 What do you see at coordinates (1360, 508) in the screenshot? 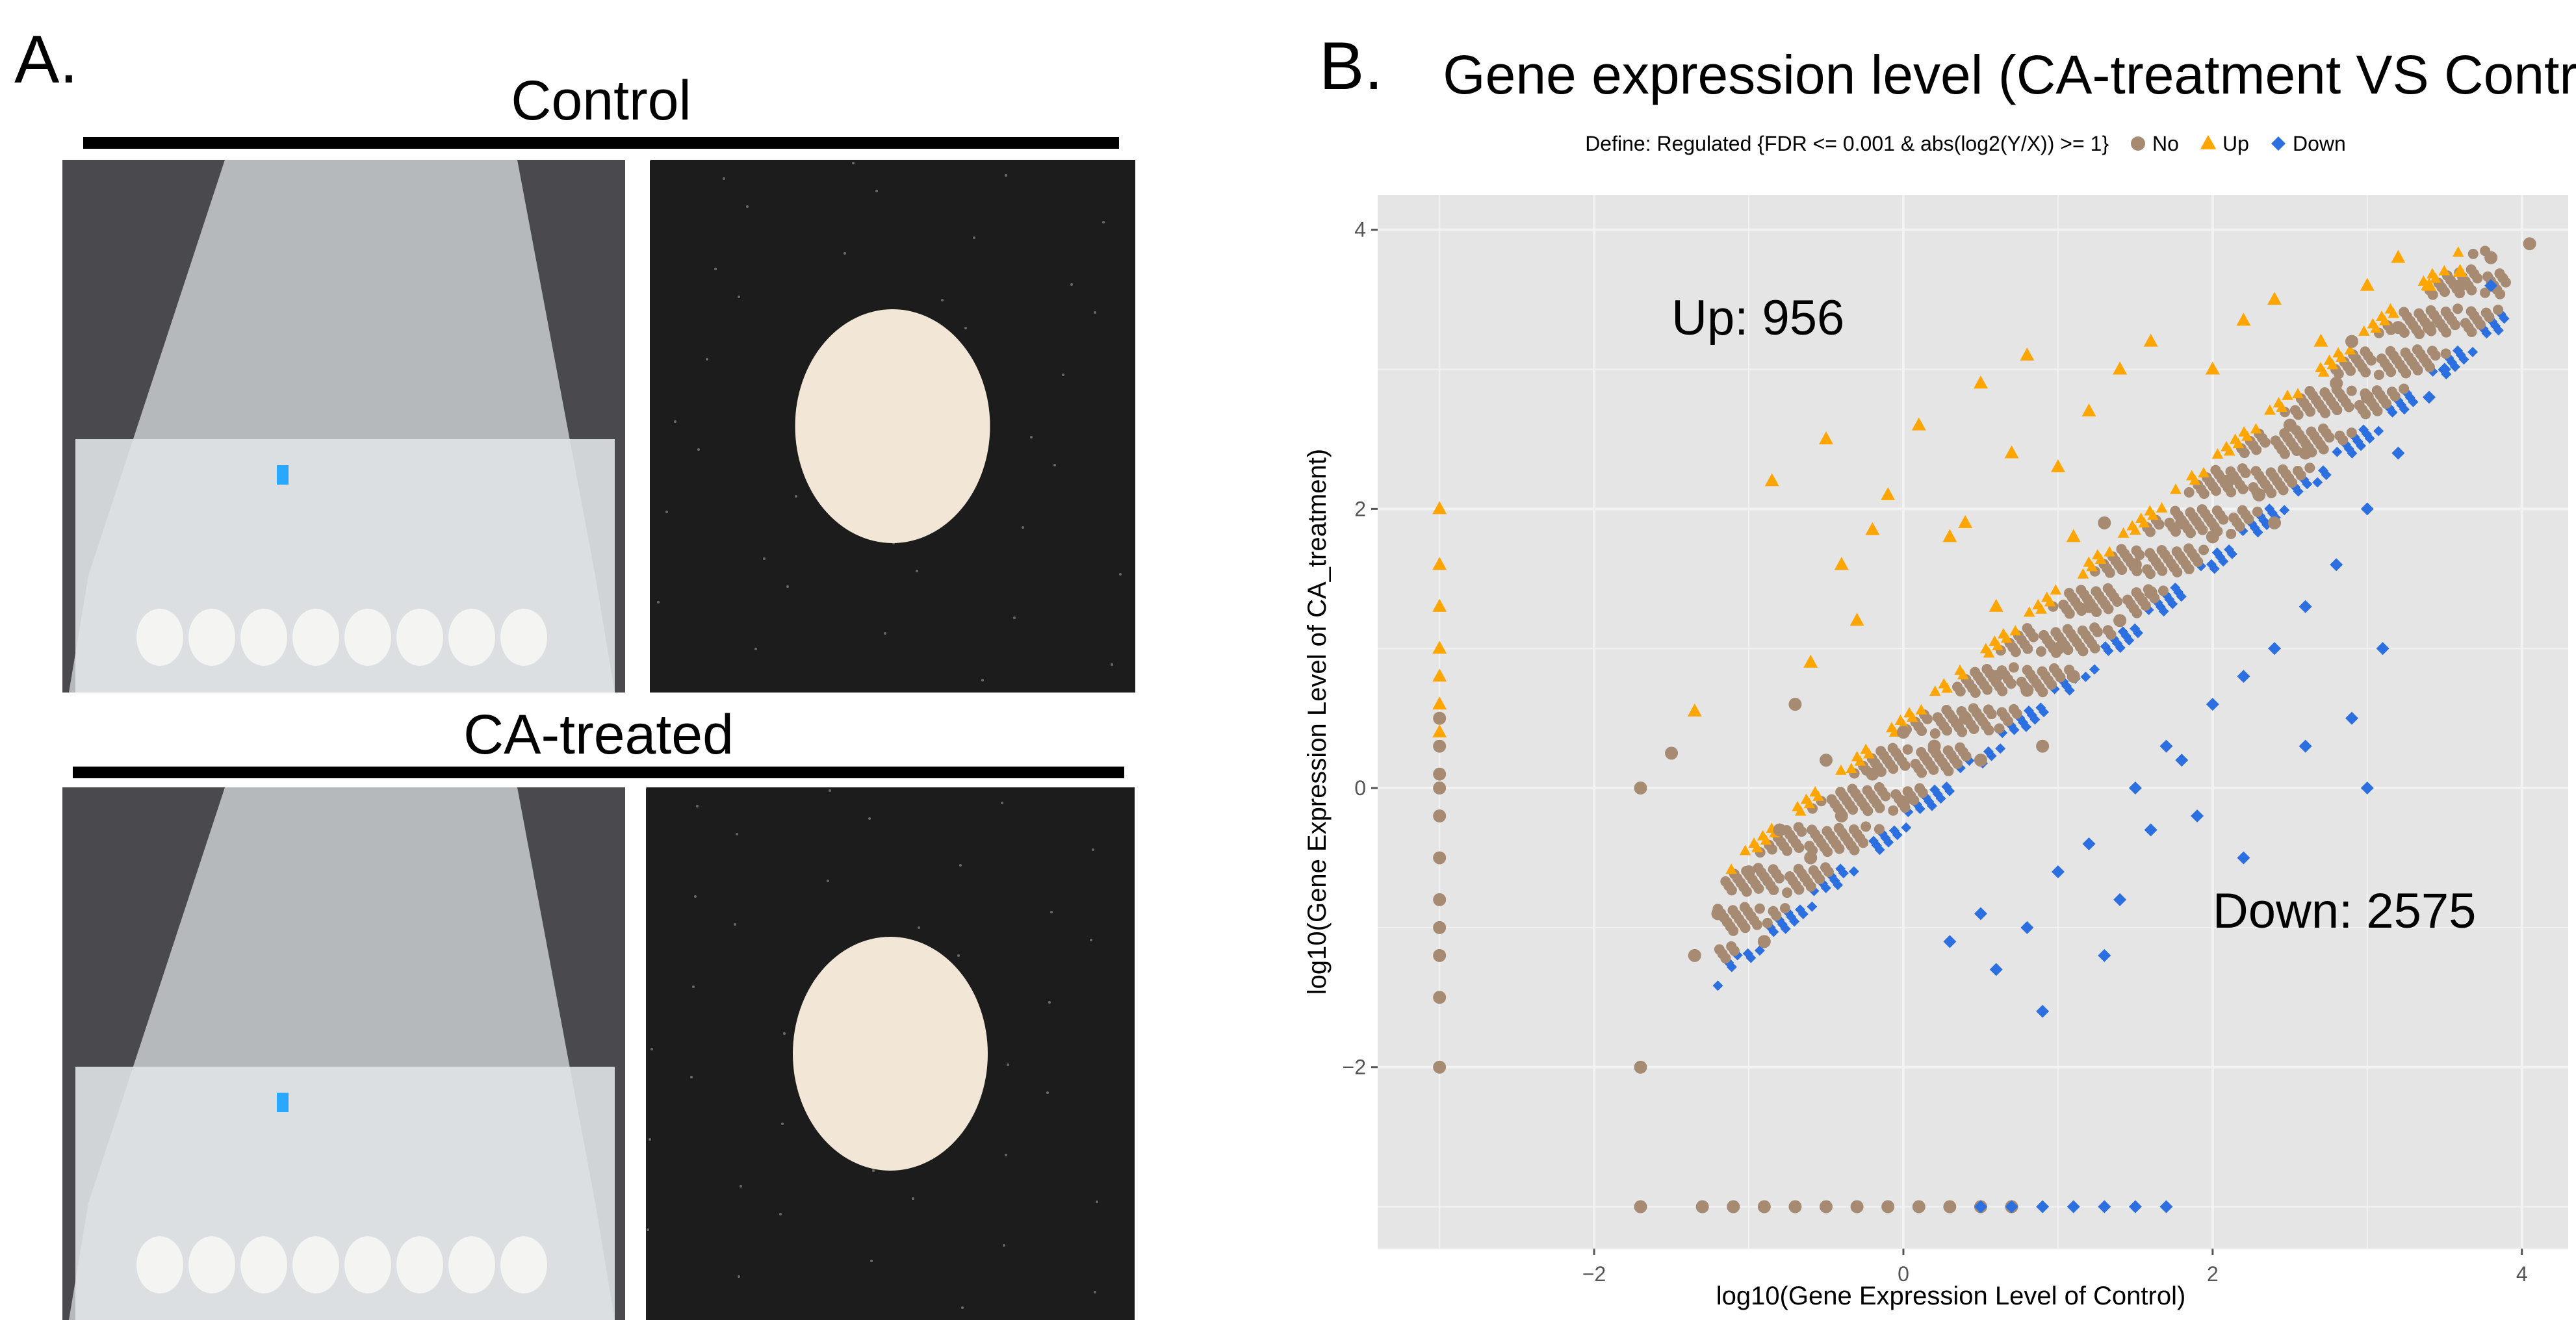
I see `y-tick-label: 2` at bounding box center [1360, 508].